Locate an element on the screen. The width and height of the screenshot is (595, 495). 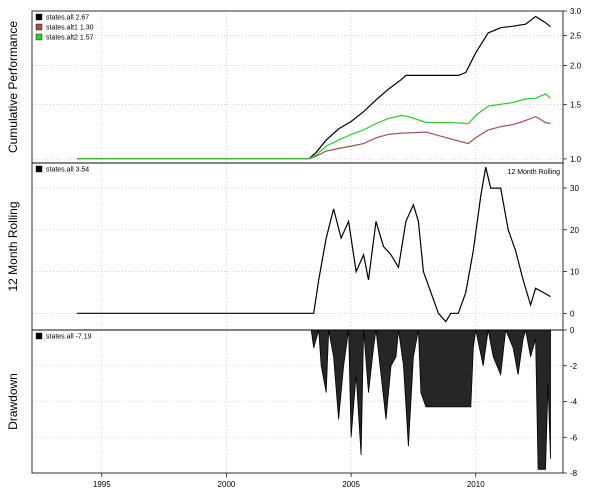
y-tick-label: 2.5 is located at coordinates (576, 36).